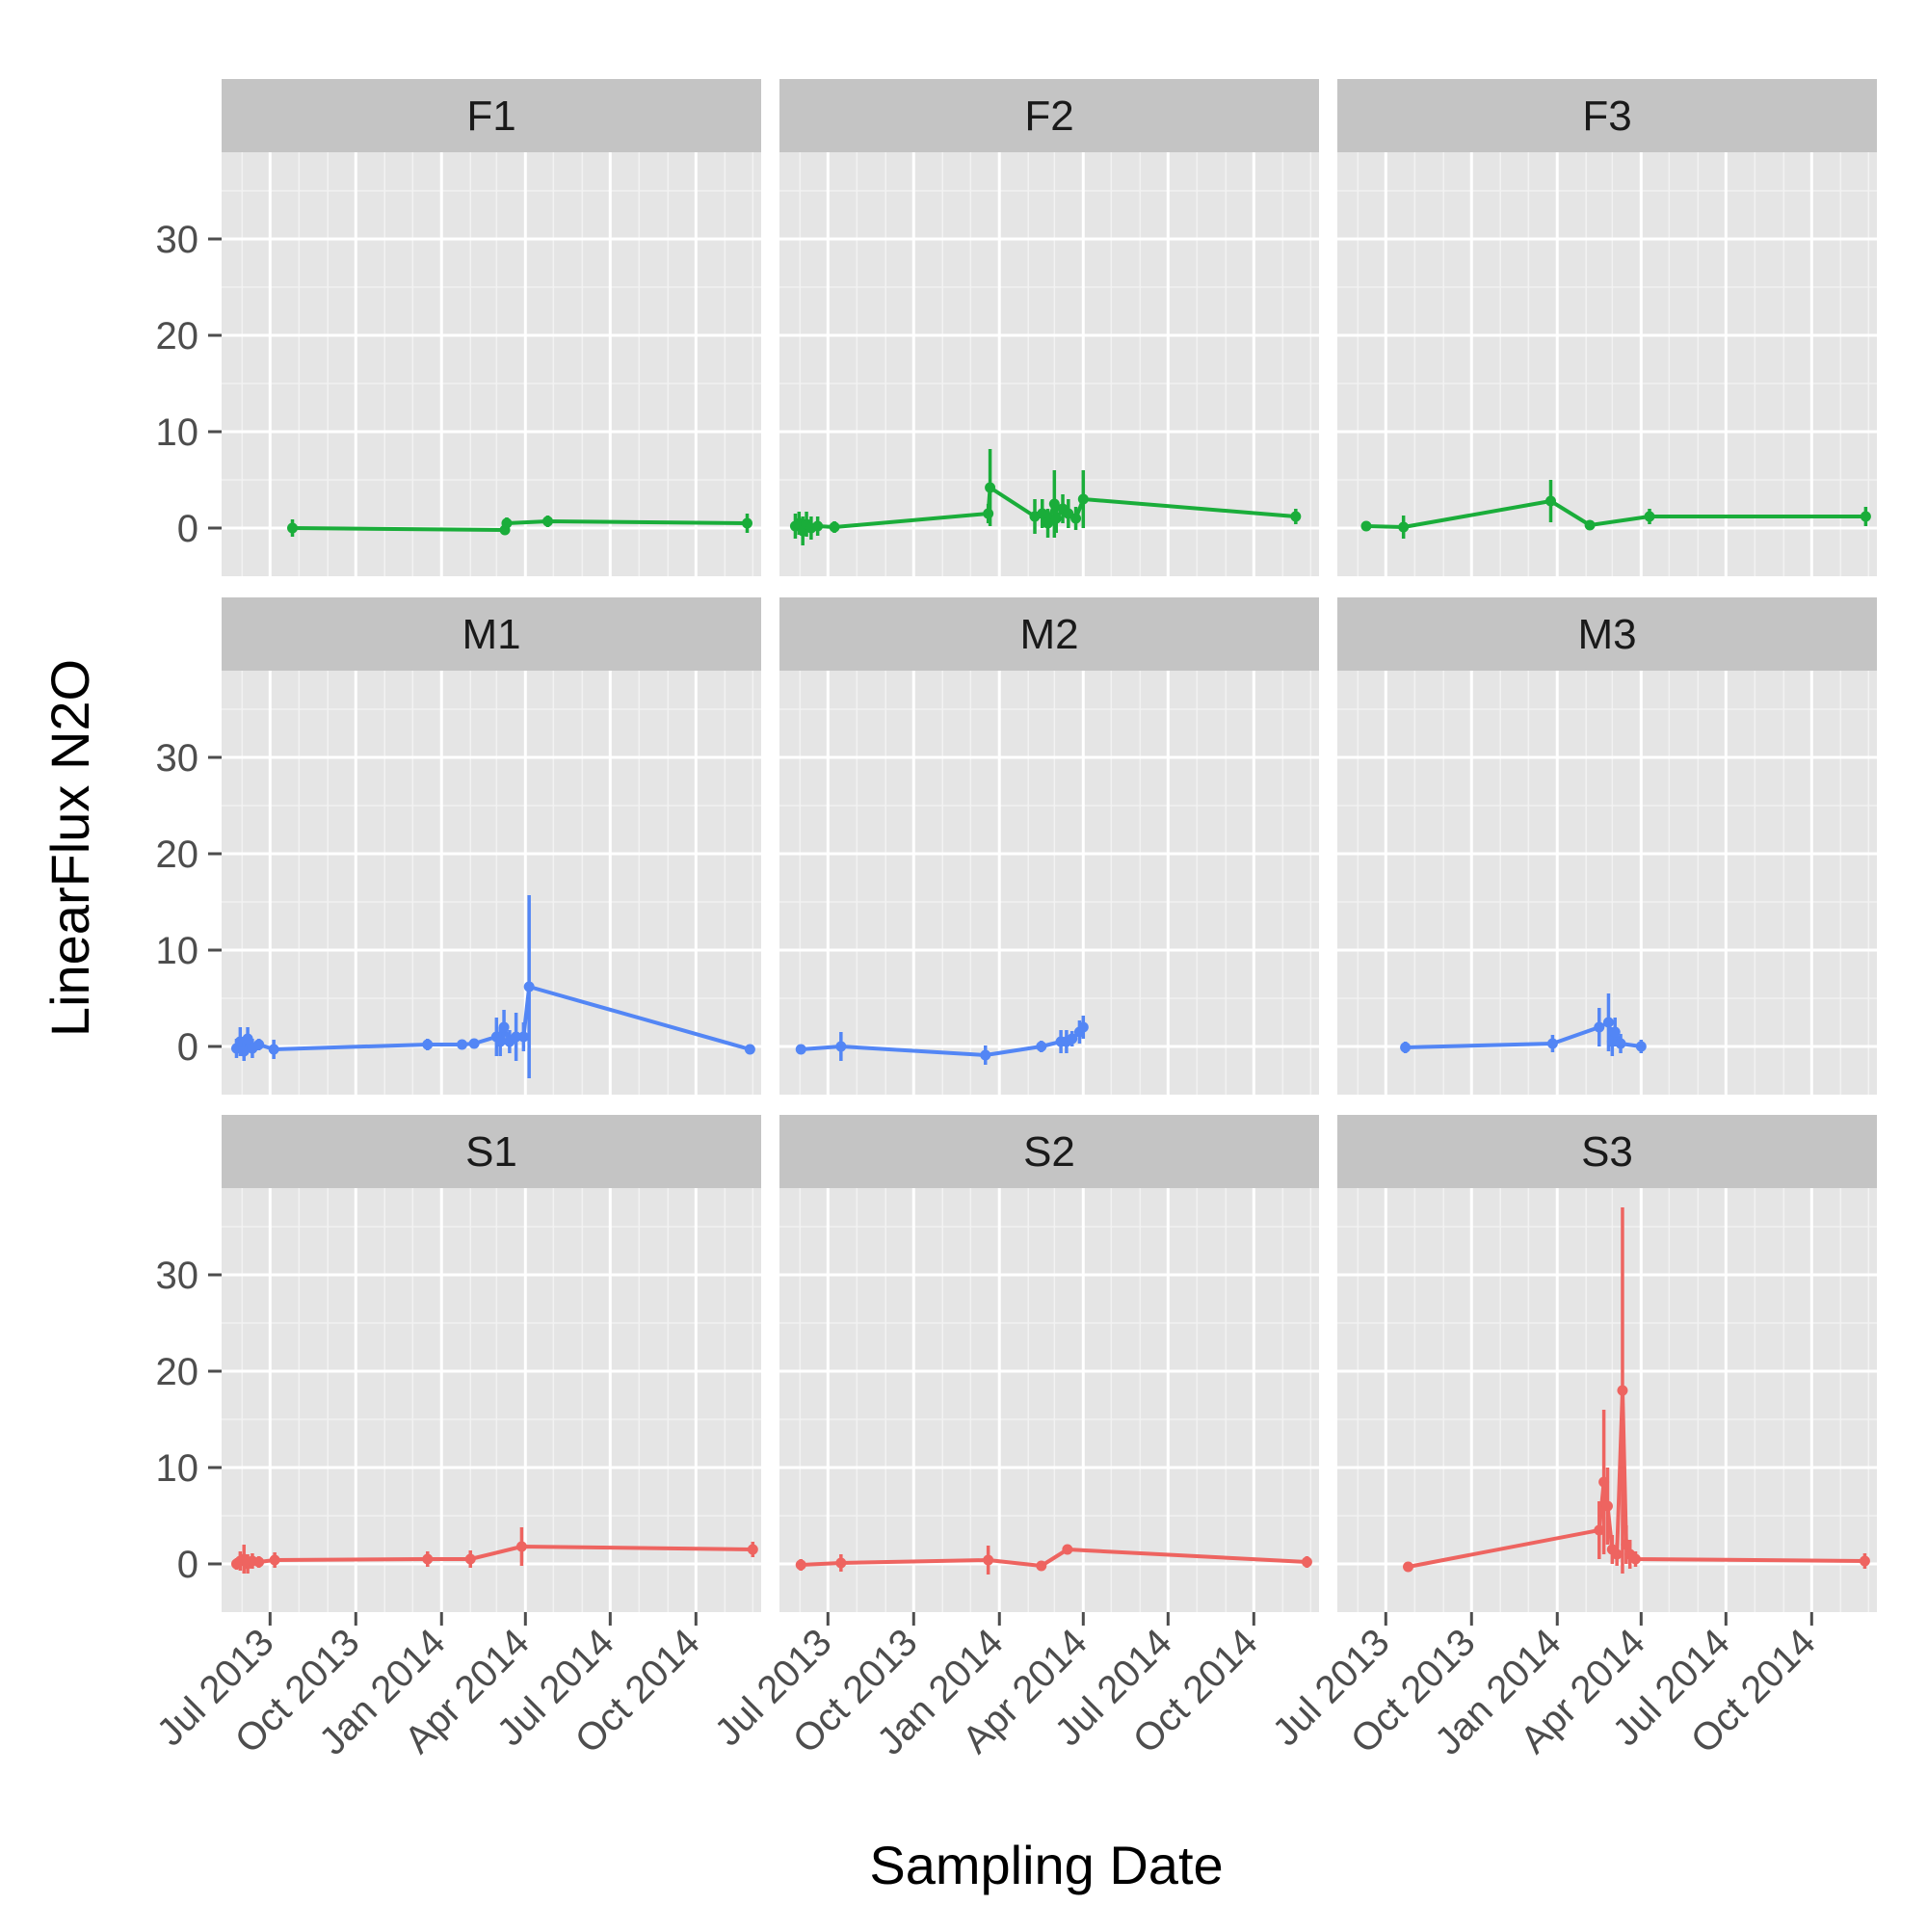 The height and width of the screenshot is (1932, 1927). I want to click on strip-label-S2: S2, so click(1049, 1152).